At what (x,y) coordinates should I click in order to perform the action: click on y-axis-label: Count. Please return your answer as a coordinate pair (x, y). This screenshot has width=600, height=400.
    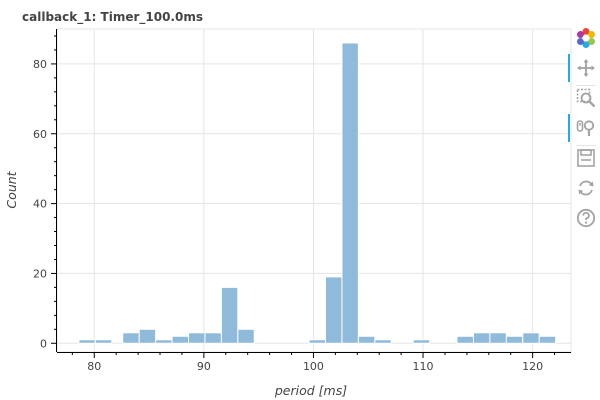
    Looking at the image, I should click on (11, 189).